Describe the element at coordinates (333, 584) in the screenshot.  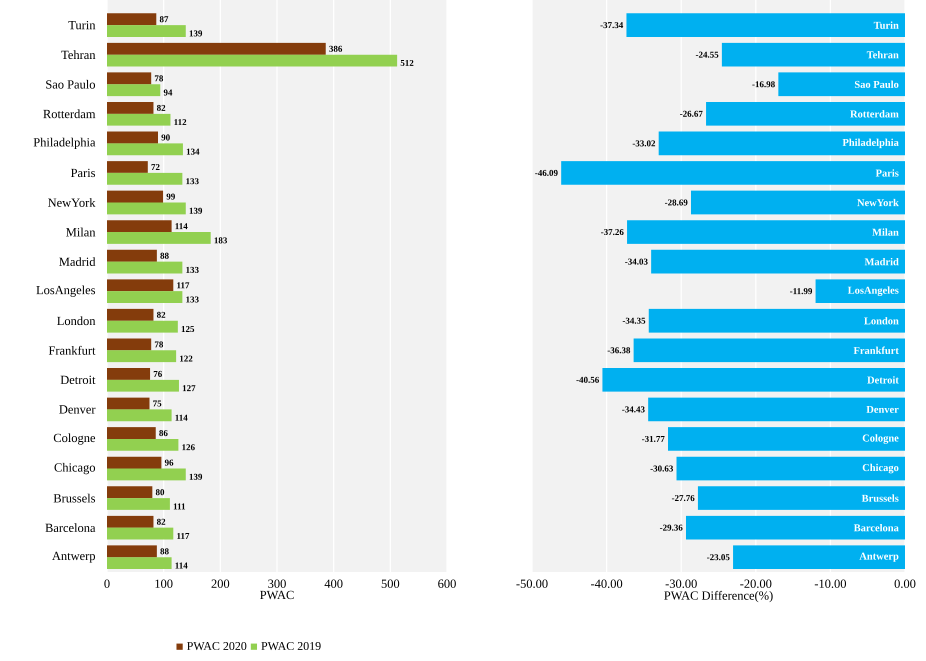
I see `x-tick-label: 400` at that location.